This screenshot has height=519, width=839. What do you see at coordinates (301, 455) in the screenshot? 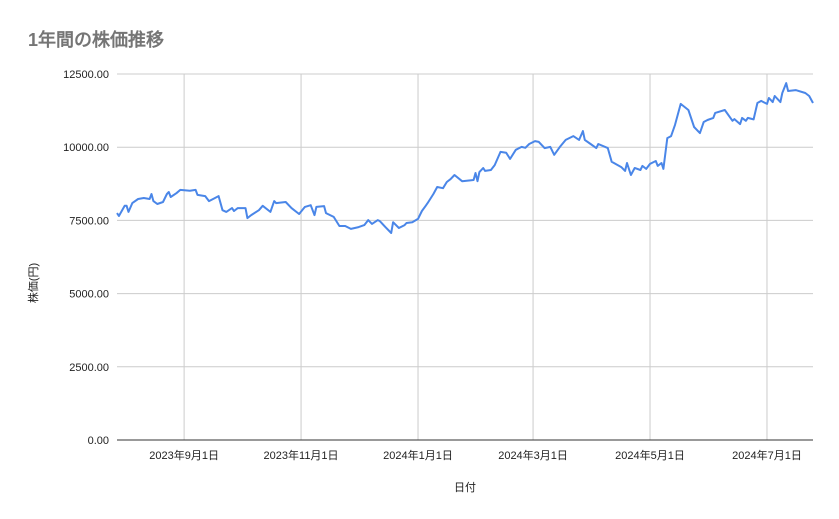
I see `x-tick-label: 2023年11月1日` at bounding box center [301, 455].